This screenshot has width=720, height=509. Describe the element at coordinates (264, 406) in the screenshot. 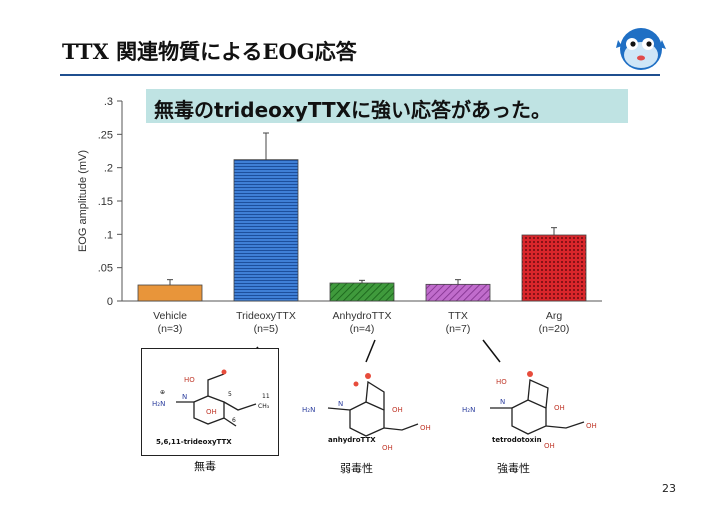

I see `svg-text: CH₃` at that location.